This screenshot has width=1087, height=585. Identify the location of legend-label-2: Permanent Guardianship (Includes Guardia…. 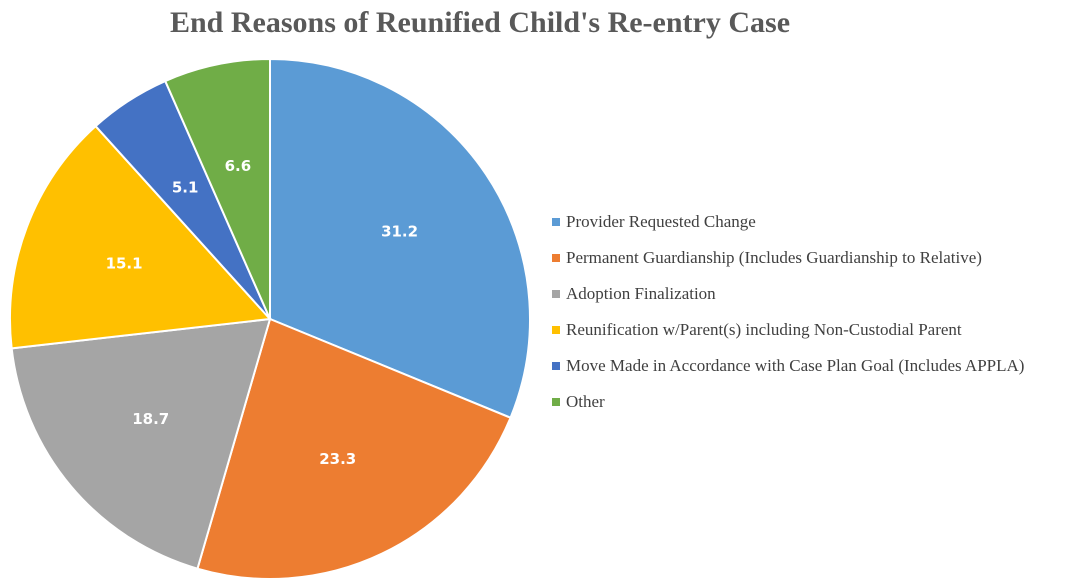
(774, 257).